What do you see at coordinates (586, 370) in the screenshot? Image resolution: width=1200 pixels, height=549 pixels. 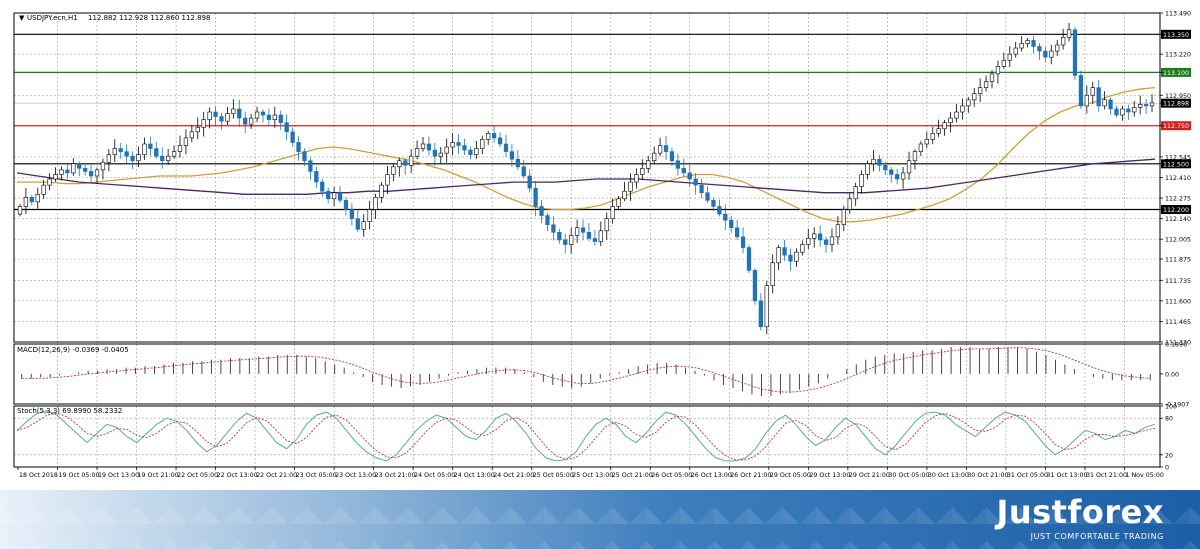 I see `macd-signal-line` at bounding box center [586, 370].